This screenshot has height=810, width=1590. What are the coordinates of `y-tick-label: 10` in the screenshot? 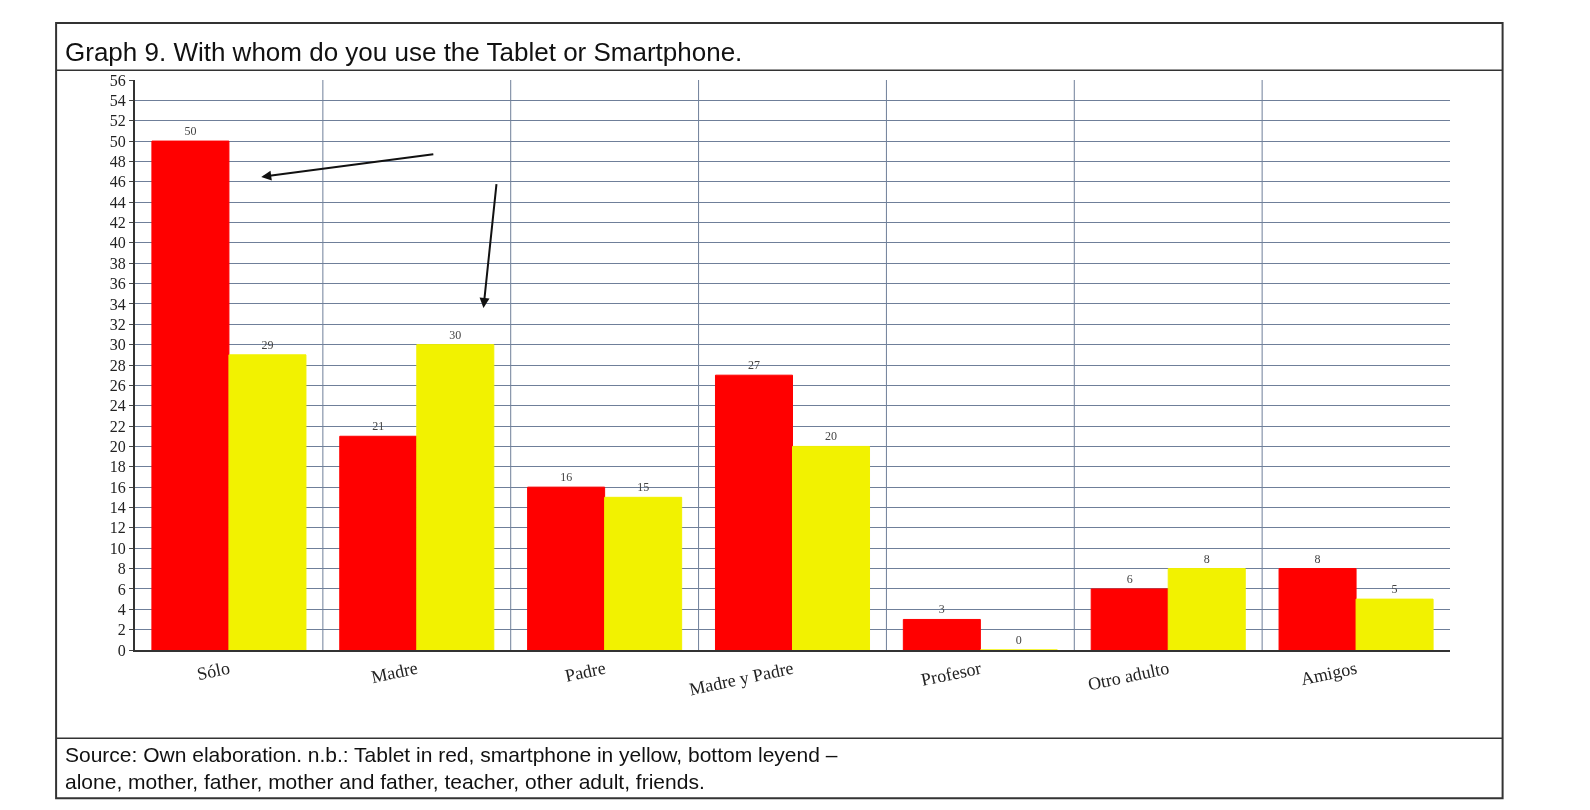 It's located at (117, 548).